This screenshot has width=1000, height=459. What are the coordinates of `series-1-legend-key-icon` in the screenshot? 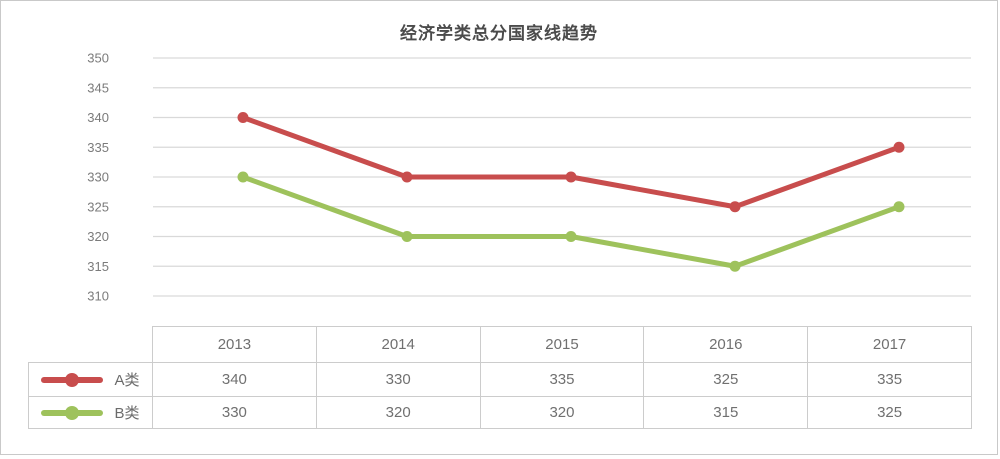 It's located at (72, 412).